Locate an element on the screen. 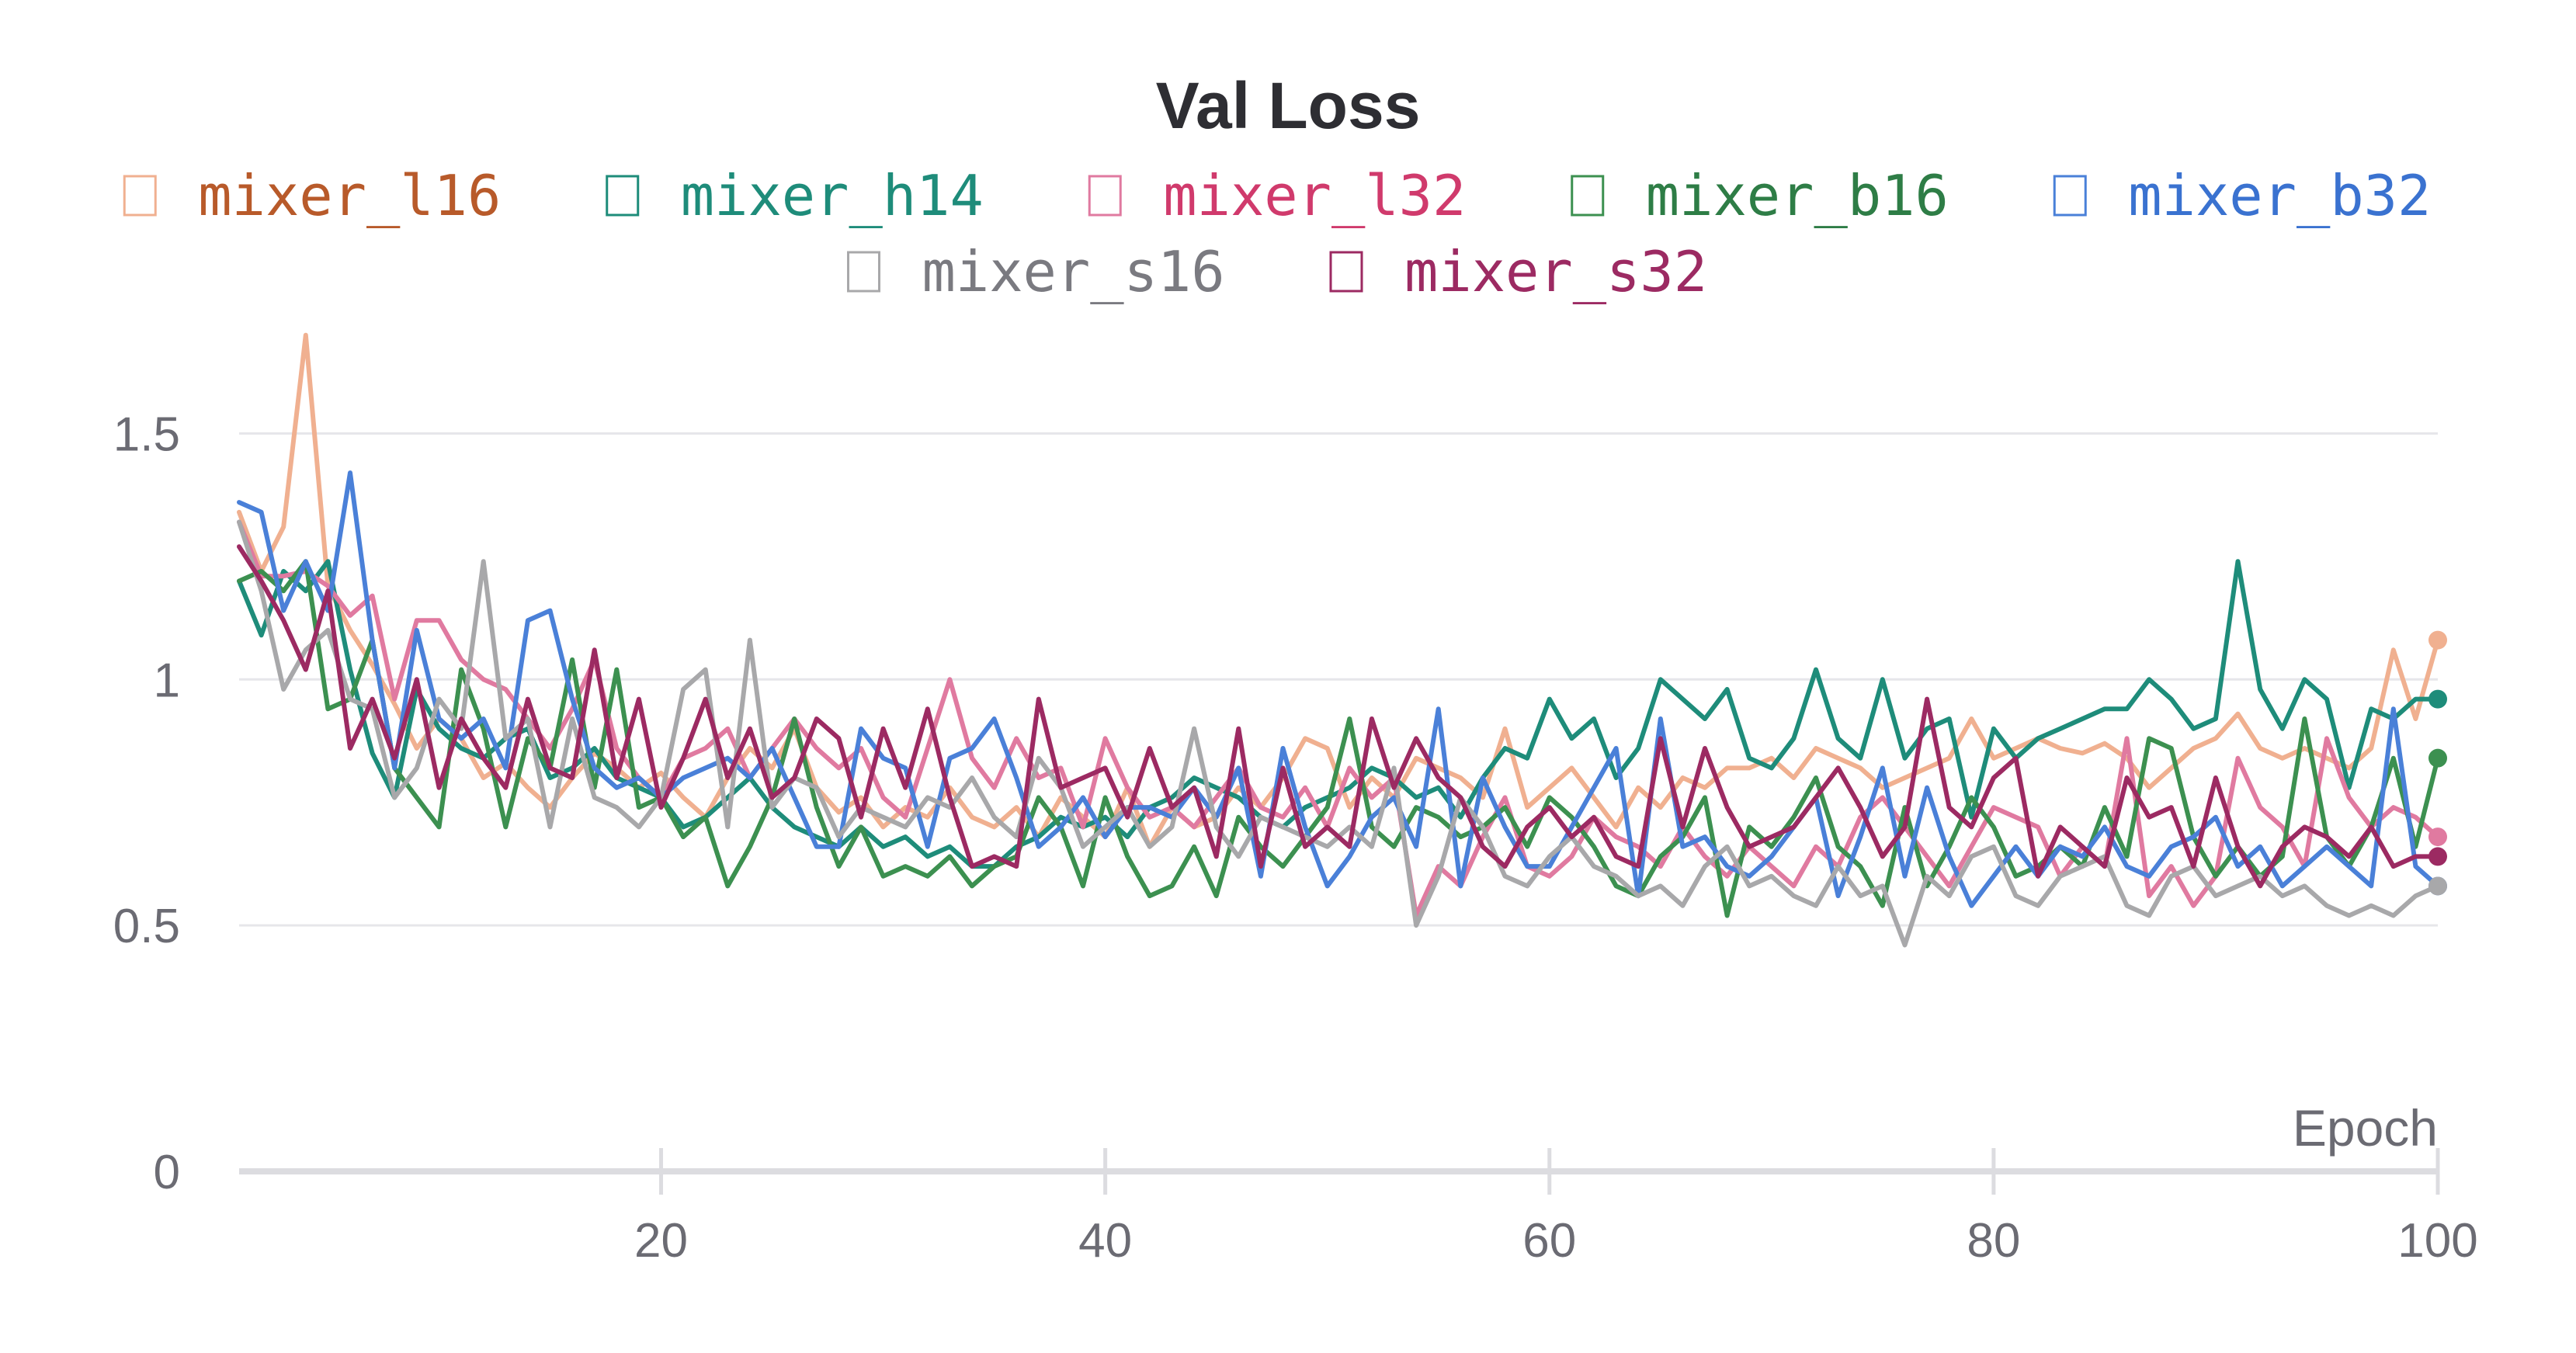 This screenshot has width=2576, height=1353. y-tick-label: 1.5 is located at coordinates (146, 434).